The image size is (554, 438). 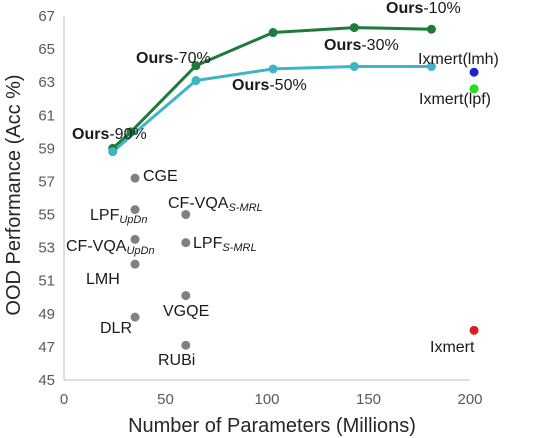 I want to click on point-label: DLR, so click(x=116, y=328).